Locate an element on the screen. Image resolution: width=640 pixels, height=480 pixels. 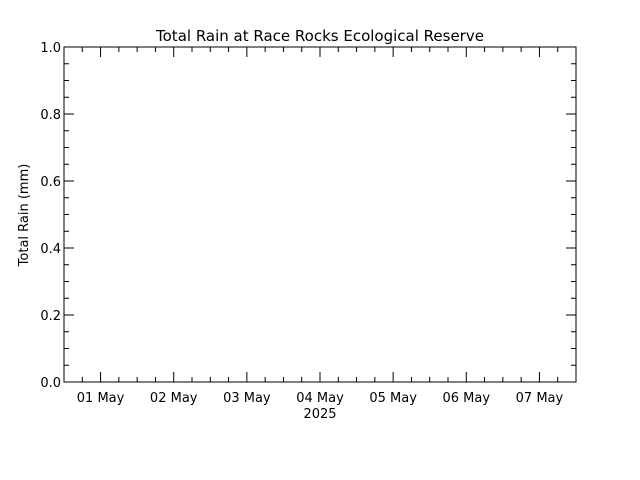
x-tick-label: 04 May is located at coordinates (320, 398).